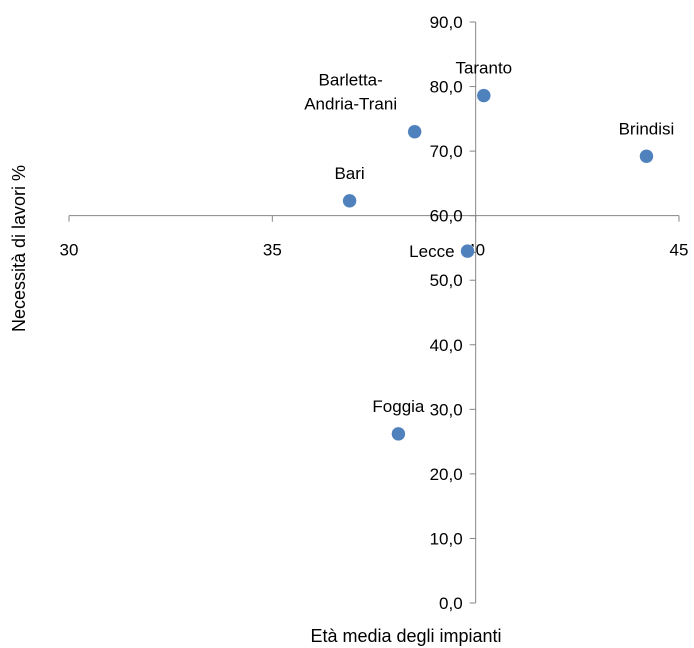  What do you see at coordinates (446, 474) in the screenshot?
I see `y-tick-label: 20,0` at bounding box center [446, 474].